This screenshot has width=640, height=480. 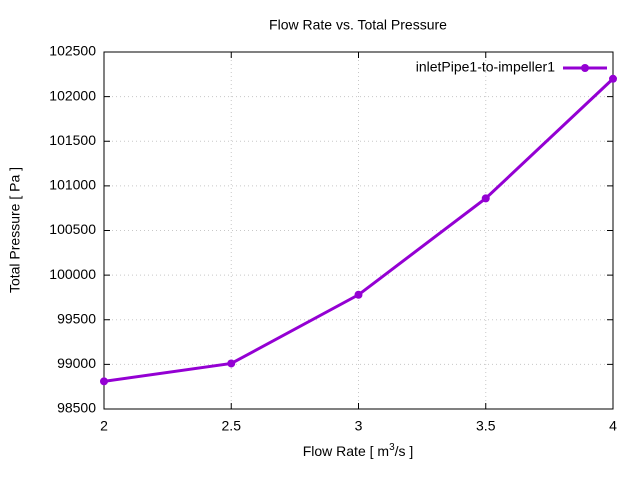 What do you see at coordinates (359, 426) in the screenshot?
I see `x-tick-label: 3` at bounding box center [359, 426].